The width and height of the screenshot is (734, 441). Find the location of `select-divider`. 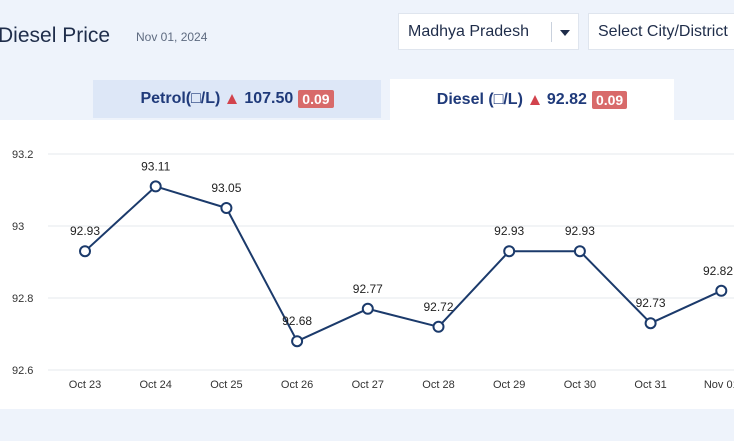

select-divider is located at coordinates (551, 32).